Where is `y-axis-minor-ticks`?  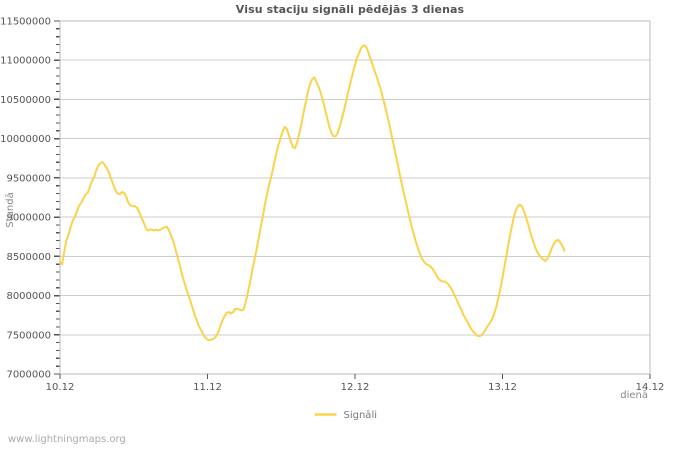 y-axis-minor-ticks is located at coordinates (57, 197).